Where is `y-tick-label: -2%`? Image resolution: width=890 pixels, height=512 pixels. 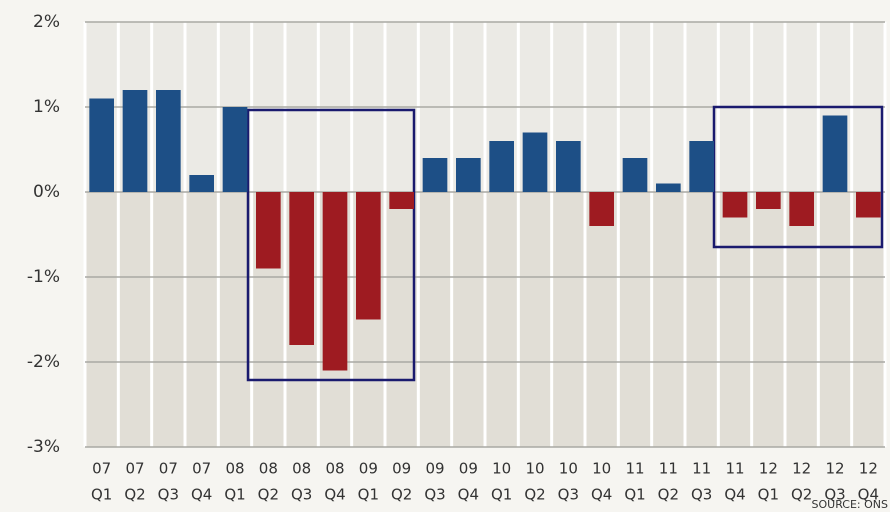
y-tick-label: -2% is located at coordinates (43, 362).